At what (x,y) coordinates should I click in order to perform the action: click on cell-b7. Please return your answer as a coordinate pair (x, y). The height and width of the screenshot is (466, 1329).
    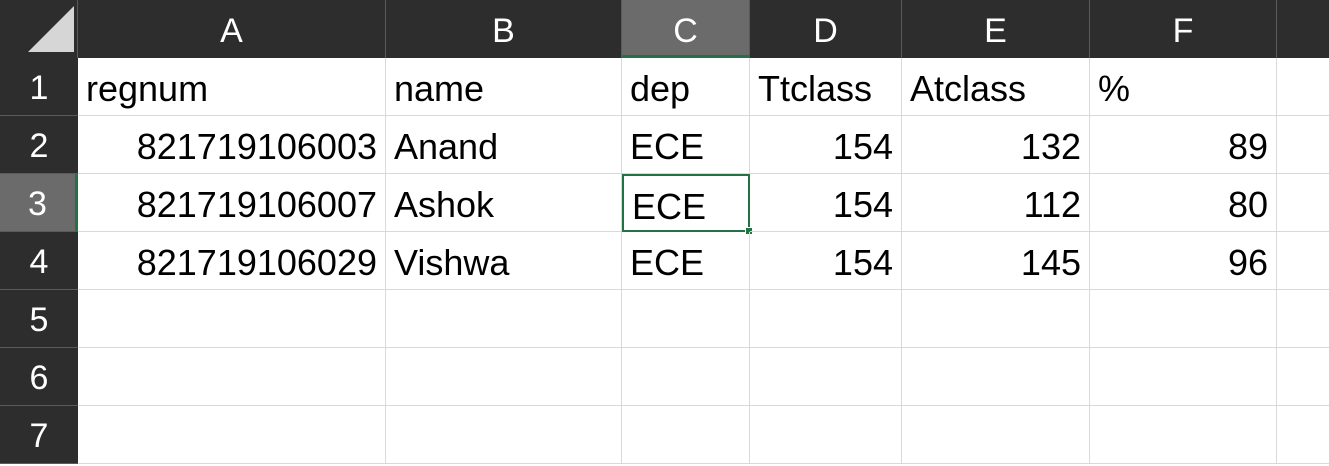
    Looking at the image, I should click on (504, 435).